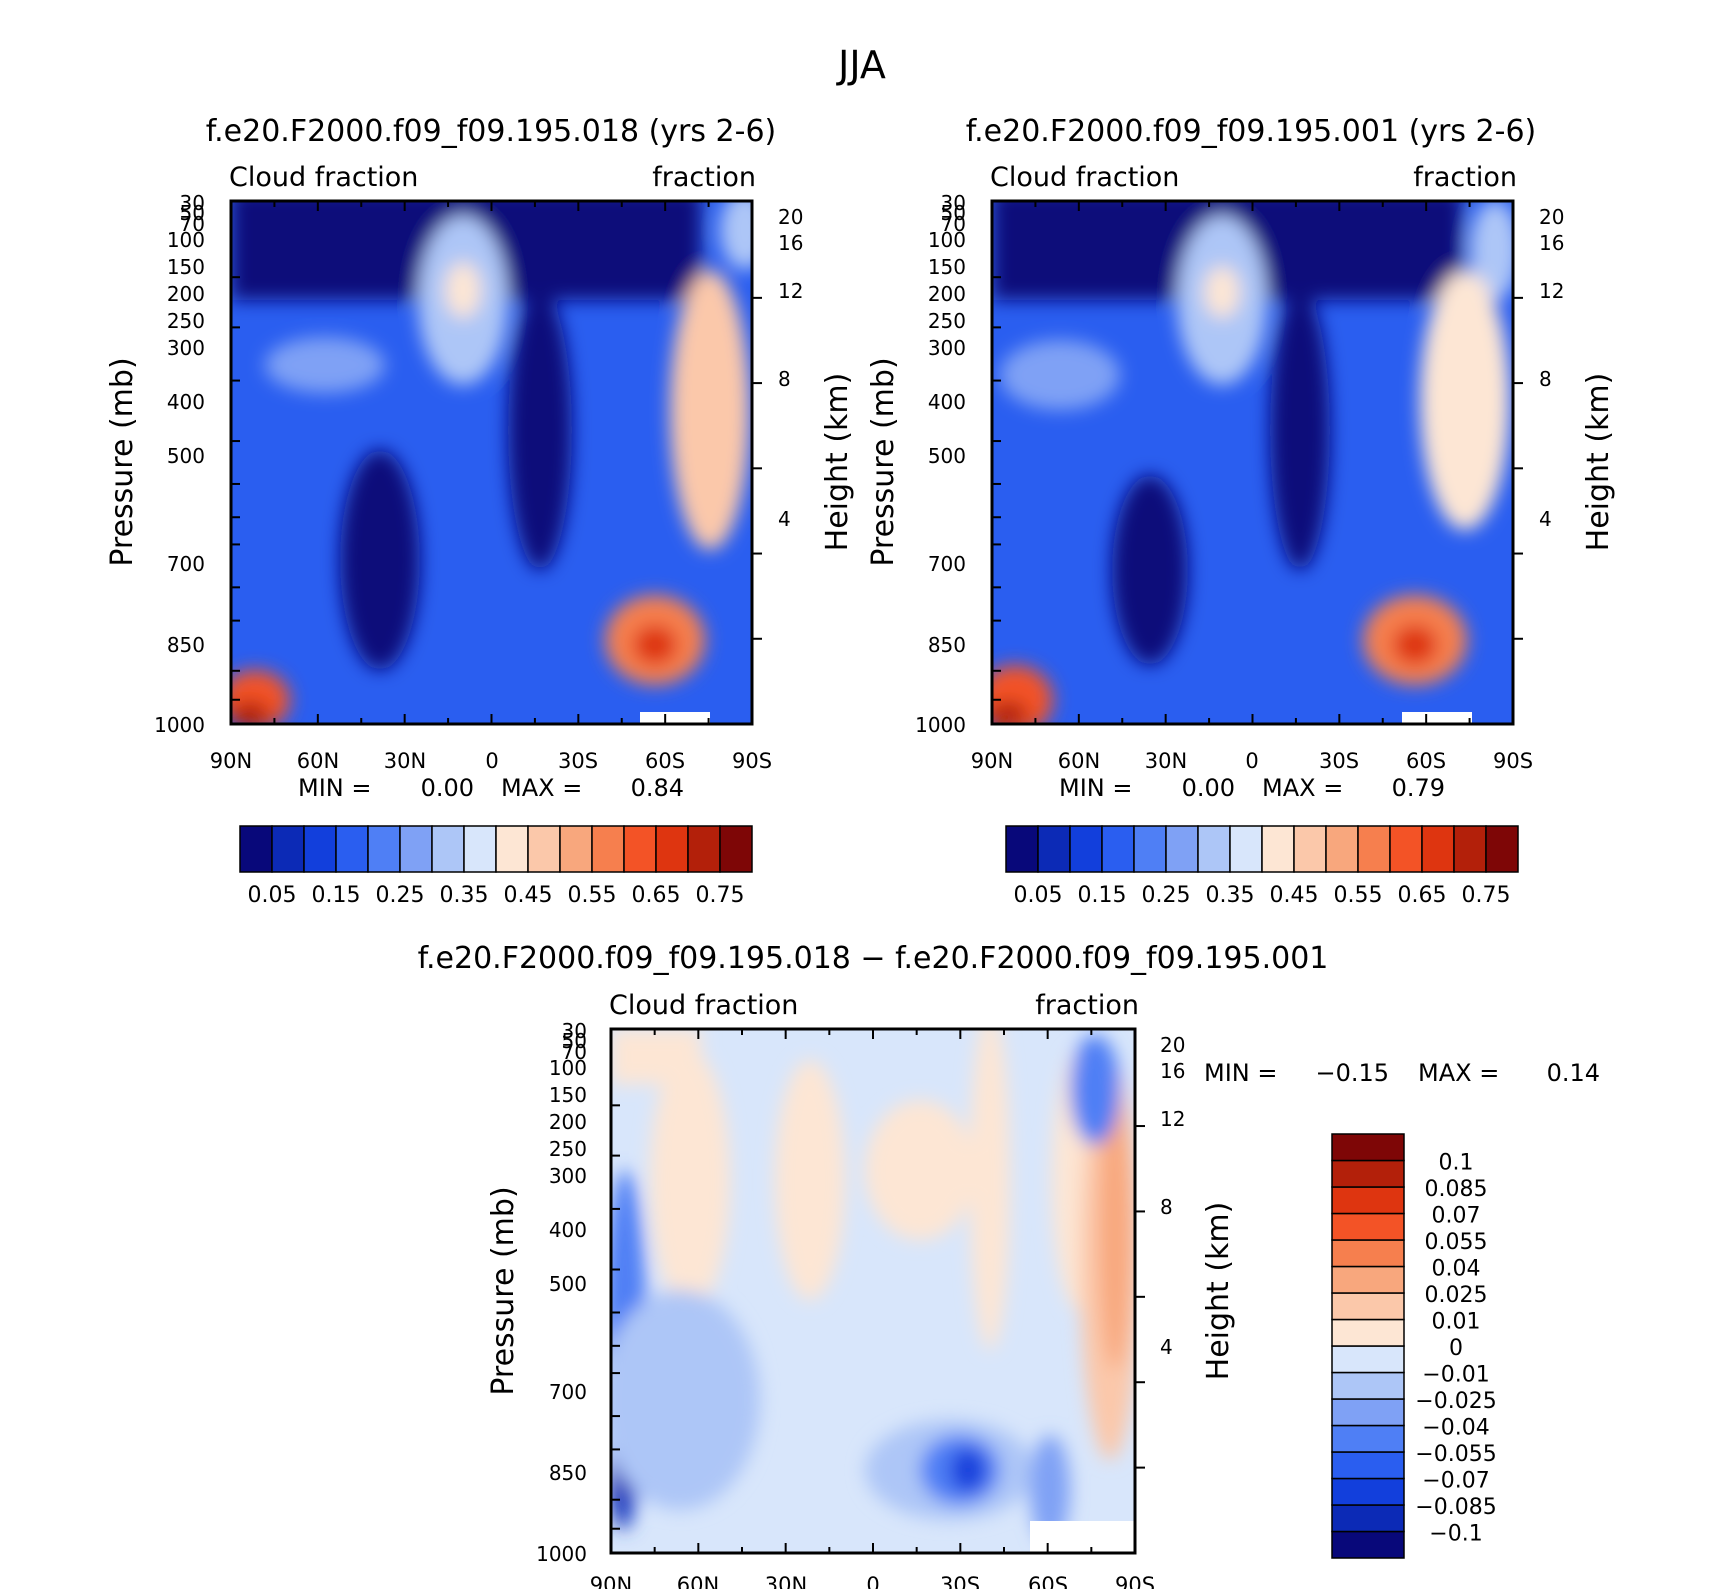 The height and width of the screenshot is (1589, 1710). Describe the element at coordinates (1048, 1581) in the screenshot. I see `x-tick-label: 60S` at that location.